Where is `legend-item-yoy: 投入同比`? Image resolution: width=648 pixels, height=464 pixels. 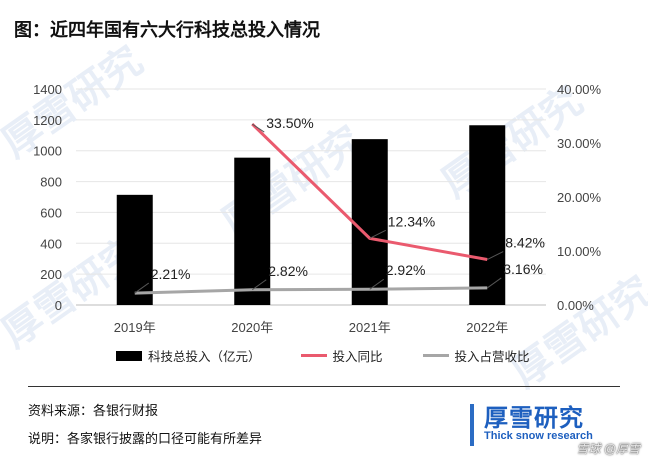 legend-item-yoy: 投入同比 is located at coordinates (341, 355).